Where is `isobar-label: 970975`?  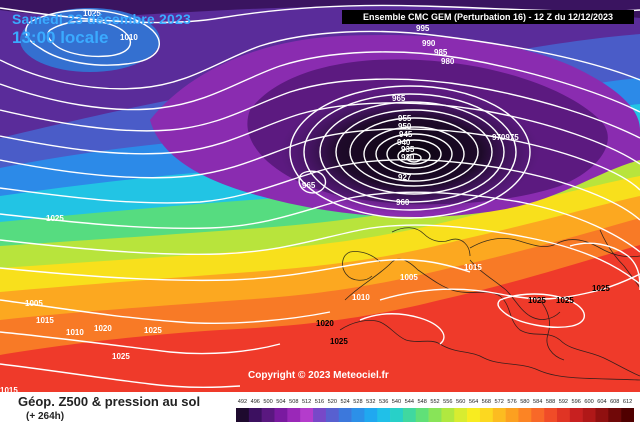
isobar-label: 970975 is located at coordinates (505, 137).